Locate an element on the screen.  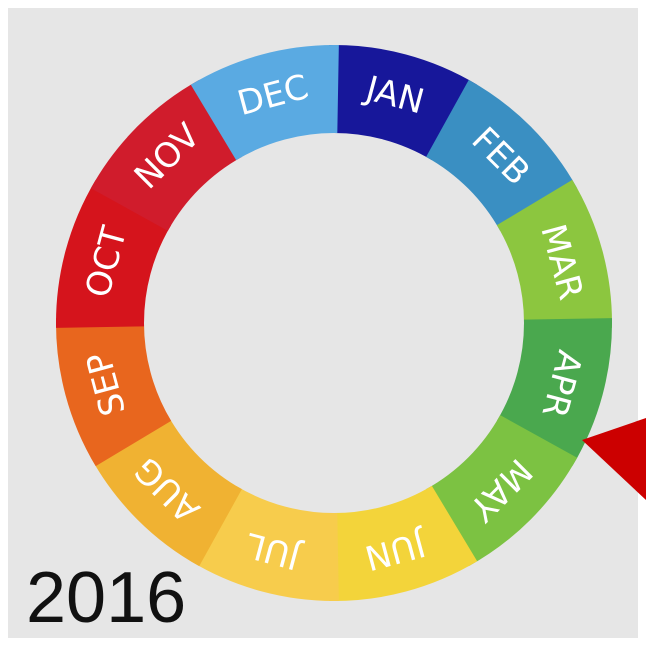
year: 2016 is located at coordinates (106, 598).